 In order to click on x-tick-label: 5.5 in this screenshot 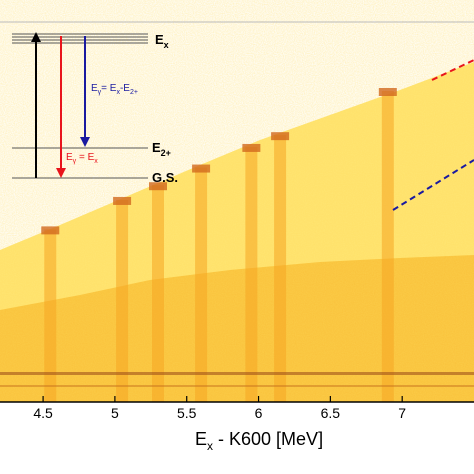, I will do `click(187, 413)`.